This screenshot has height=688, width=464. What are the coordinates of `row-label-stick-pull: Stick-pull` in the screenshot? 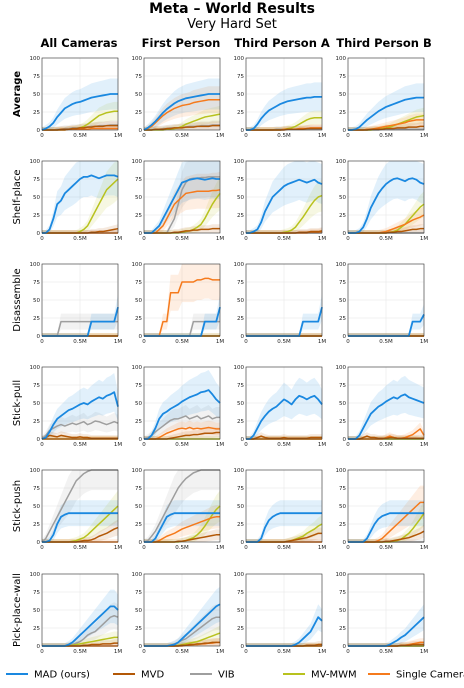 It's located at (17, 403).